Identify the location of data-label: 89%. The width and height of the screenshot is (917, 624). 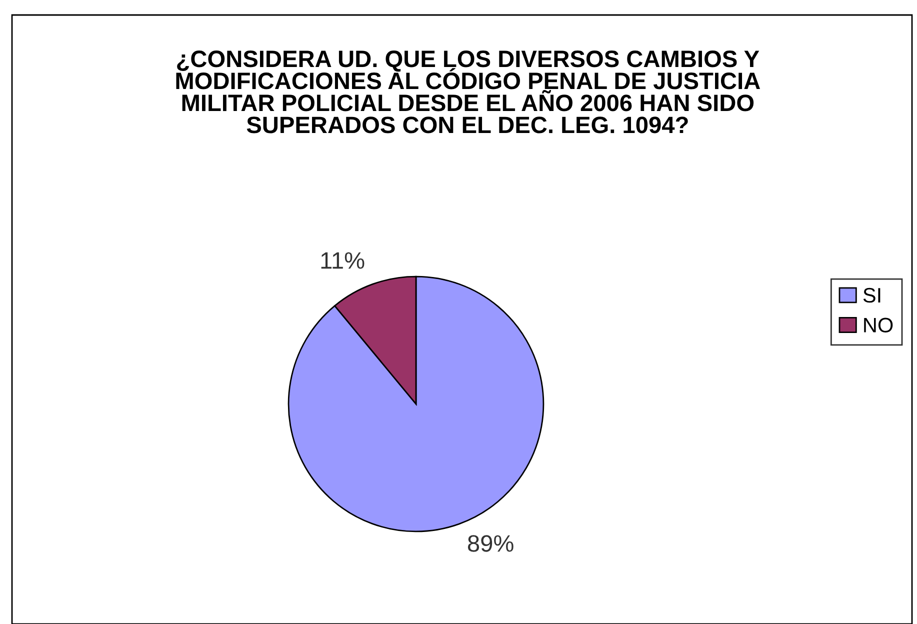
(491, 543).